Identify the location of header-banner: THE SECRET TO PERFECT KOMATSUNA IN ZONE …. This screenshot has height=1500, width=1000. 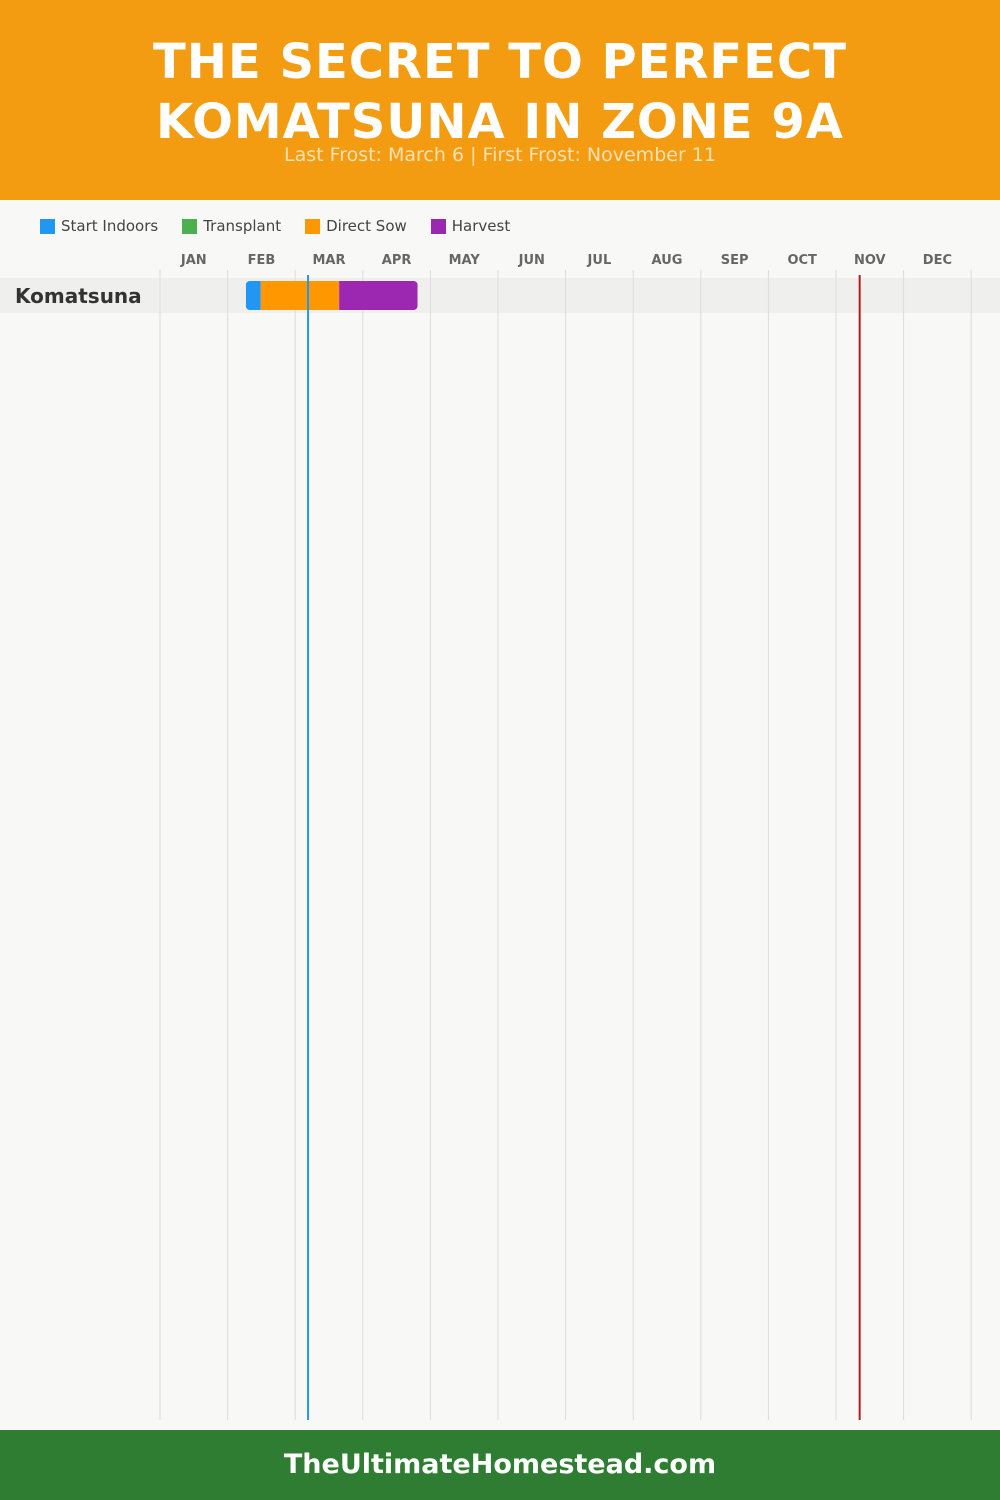
(500, 100).